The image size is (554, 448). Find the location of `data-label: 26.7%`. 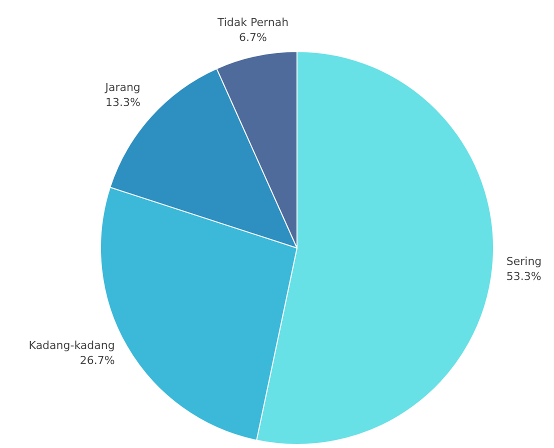

data-label: 26.7% is located at coordinates (97, 360).